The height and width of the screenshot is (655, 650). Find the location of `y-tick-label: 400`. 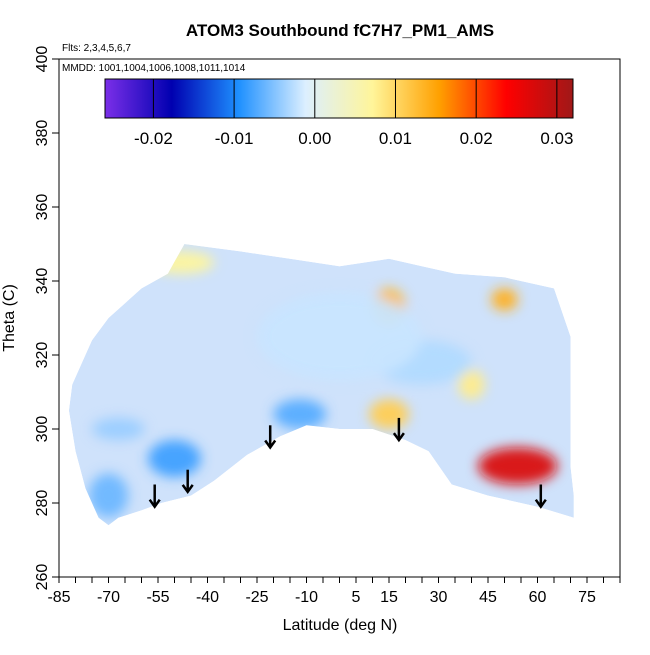

y-tick-label: 400 is located at coordinates (42, 59).